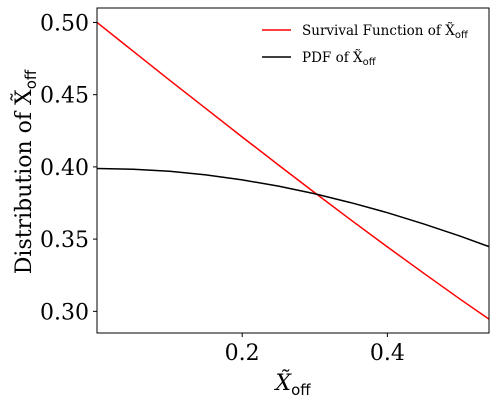 The height and width of the screenshot is (403, 494). Describe the element at coordinates (64, 23) in the screenshot. I see `y-tick-label: 0.50` at that location.